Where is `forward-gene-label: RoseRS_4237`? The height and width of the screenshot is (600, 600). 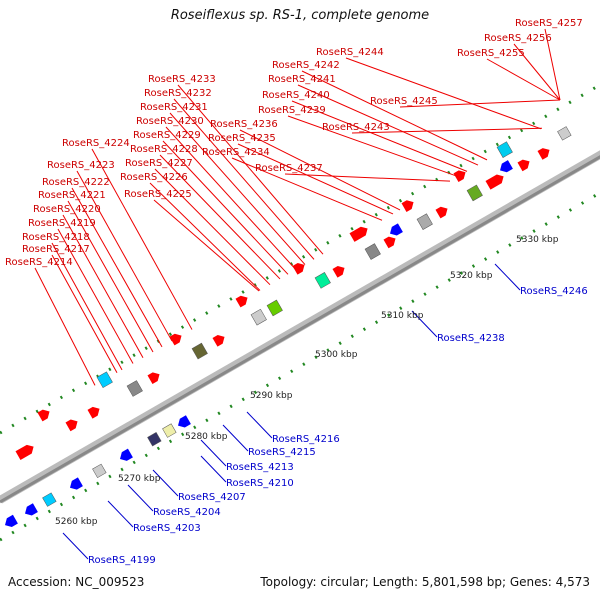 forward-gene-label: RoseRS_4237 is located at coordinates (289, 168).